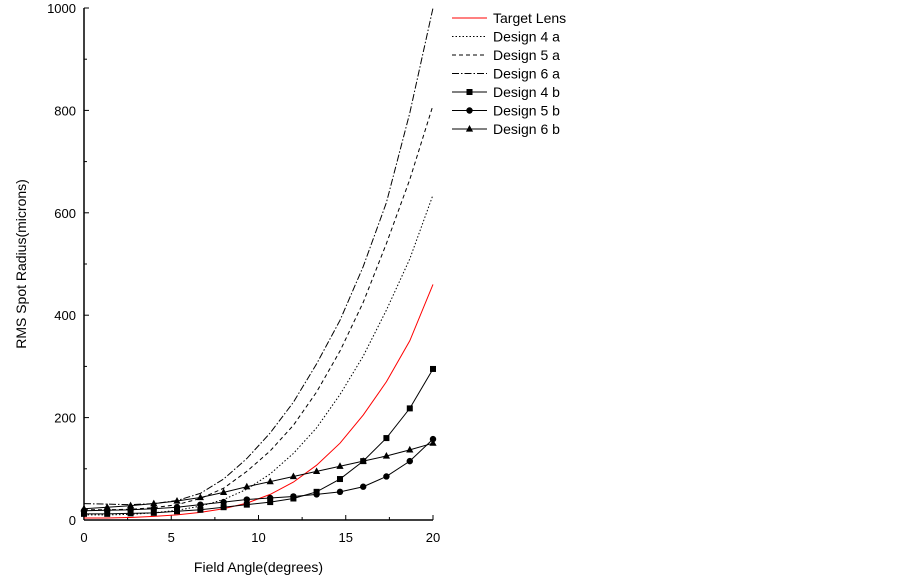  I want to click on y-tick-label: 0, so click(72, 520).